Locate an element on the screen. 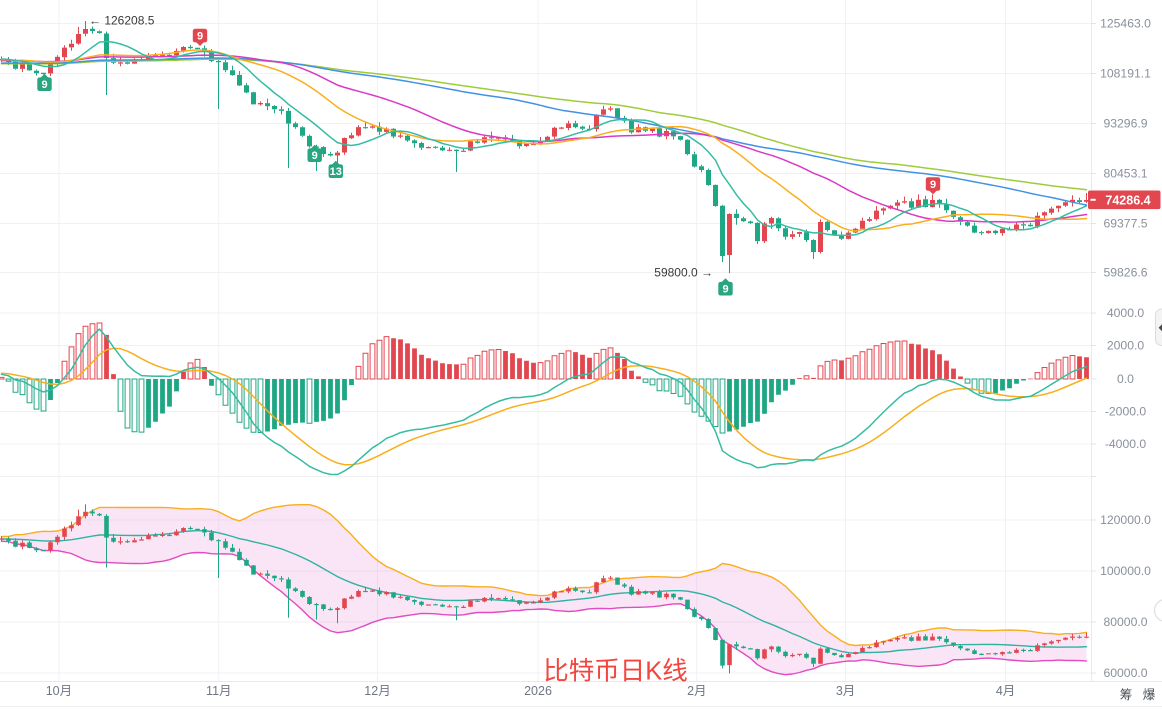 The height and width of the screenshot is (709, 1162). svg-text: 120000.0 is located at coordinates (1125, 520).